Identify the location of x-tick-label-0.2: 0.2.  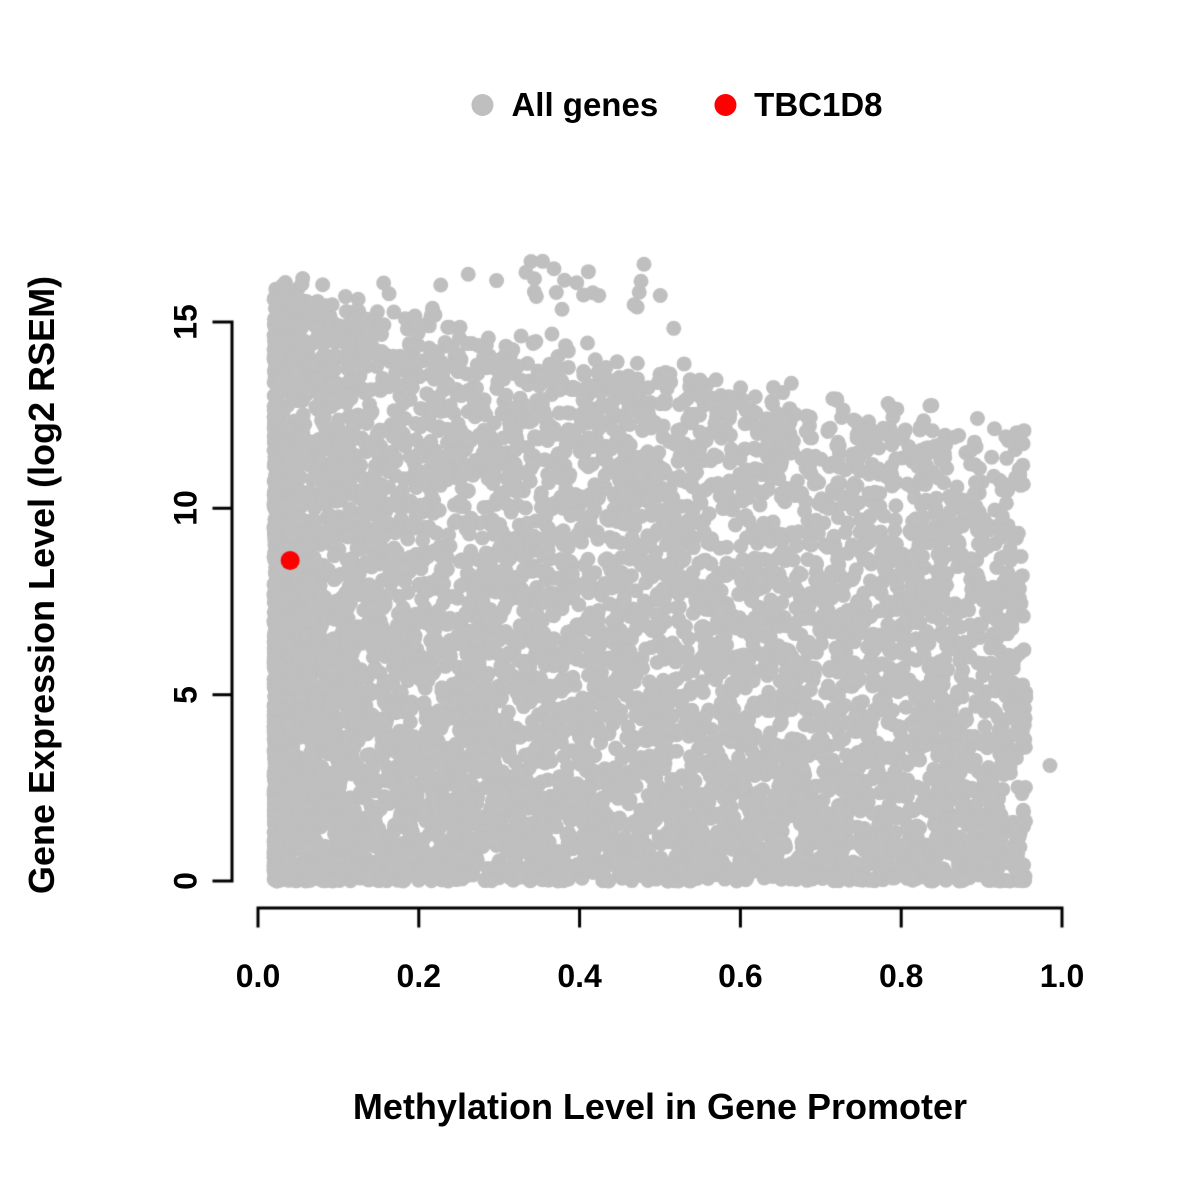
(419, 976).